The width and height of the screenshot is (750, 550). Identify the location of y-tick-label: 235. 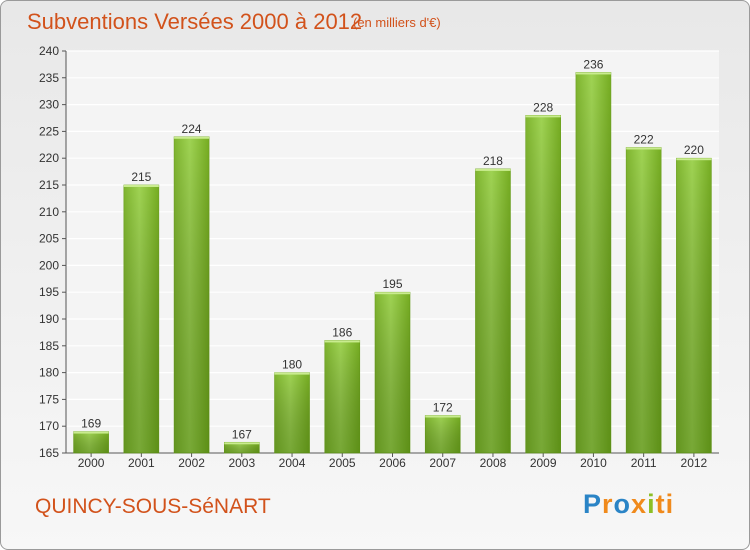
(49, 78).